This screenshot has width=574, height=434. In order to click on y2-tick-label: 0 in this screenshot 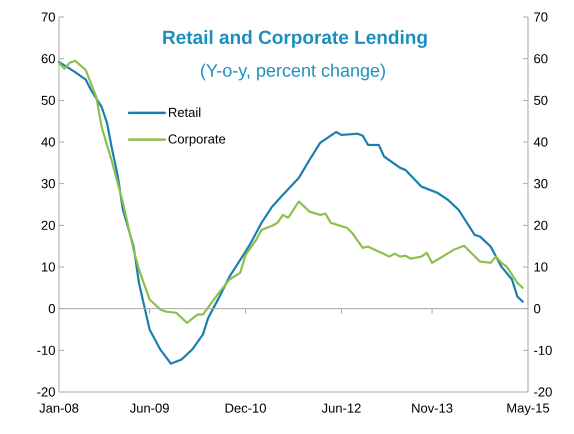, I will do `click(537, 309)`.